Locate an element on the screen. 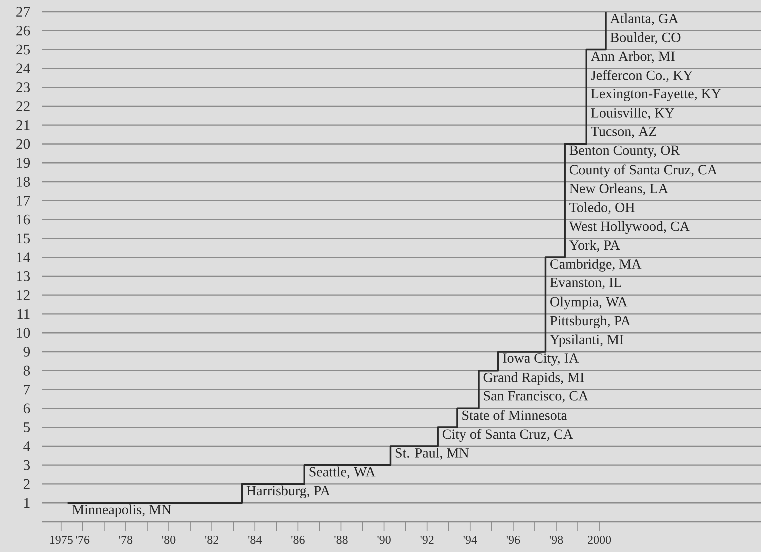  annotation: Benton County, OR is located at coordinates (625, 152).